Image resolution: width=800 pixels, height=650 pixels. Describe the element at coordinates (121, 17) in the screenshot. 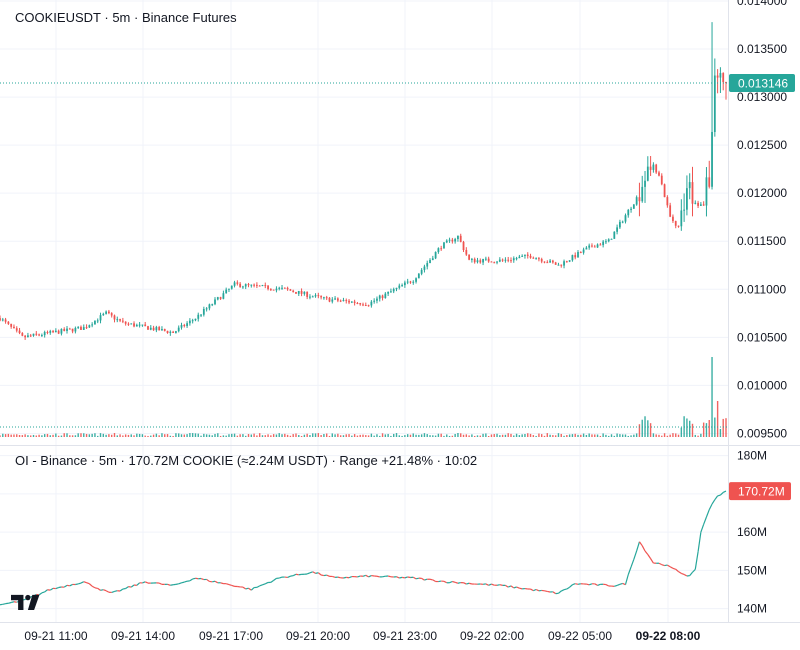

I see `interval-label: 5m` at that location.